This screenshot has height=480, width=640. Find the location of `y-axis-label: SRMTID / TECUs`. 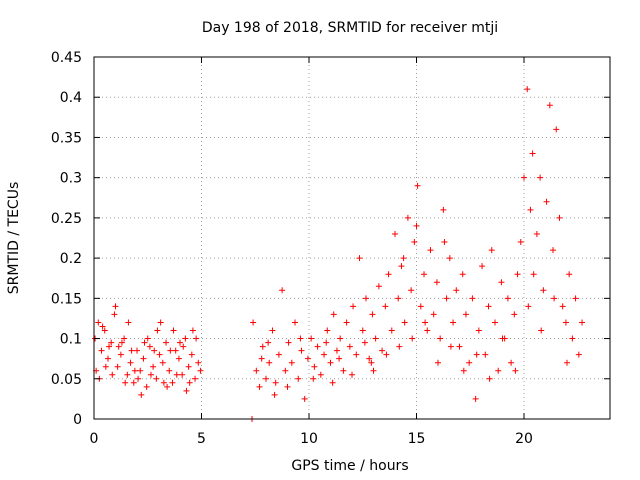

y-axis-label: SRMTID / TECUs is located at coordinates (14, 238).